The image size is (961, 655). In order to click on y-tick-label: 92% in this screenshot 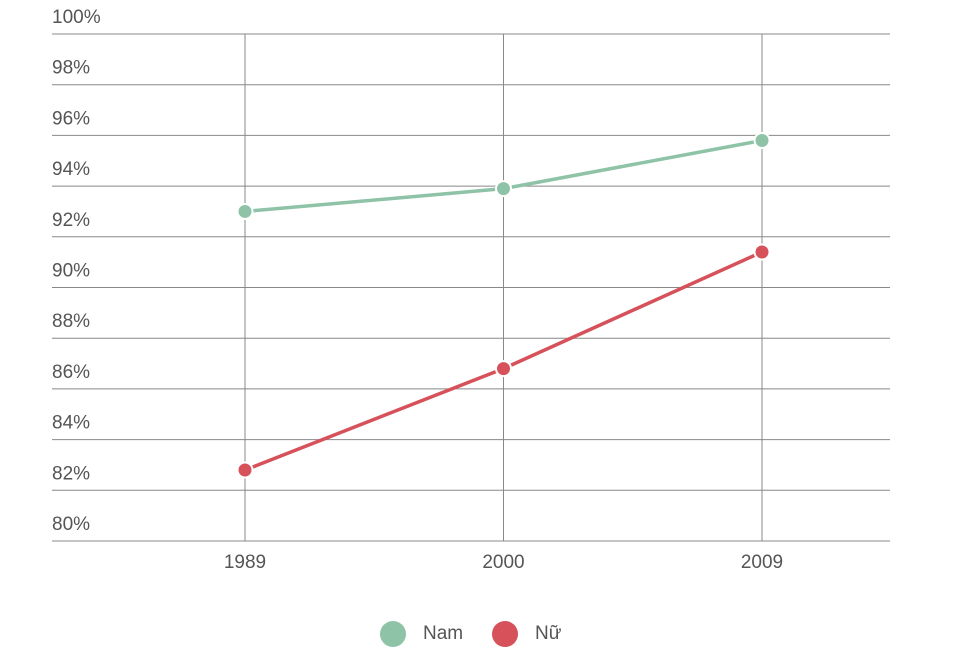, I will do `click(71, 220)`.